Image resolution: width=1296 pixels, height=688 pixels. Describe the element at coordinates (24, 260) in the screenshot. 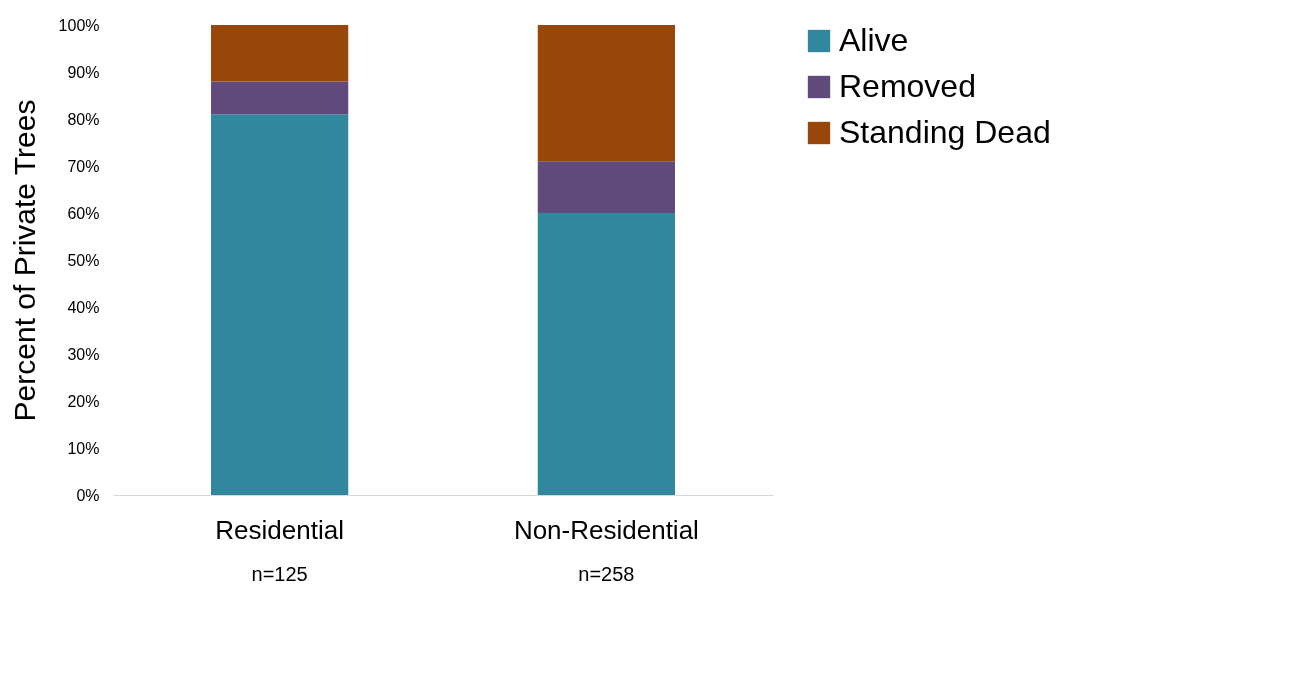

I see `y-axis-title: Percent of Private Trees` at that location.